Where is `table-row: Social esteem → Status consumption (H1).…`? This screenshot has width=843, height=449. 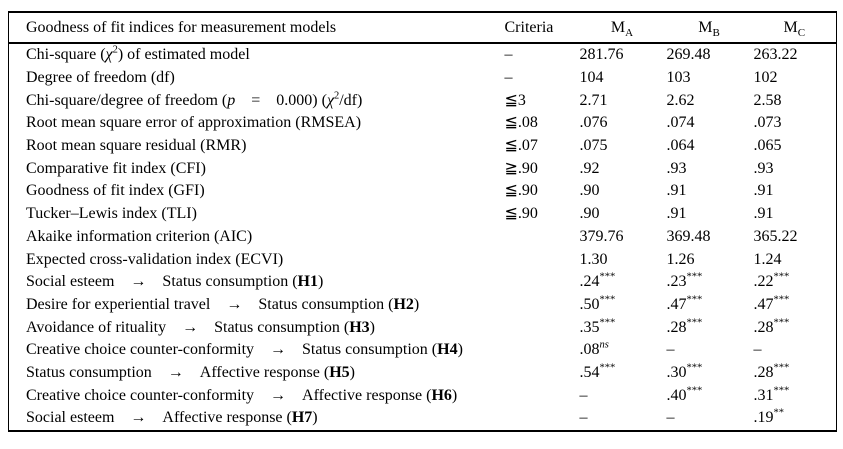 table-row: Social esteem → Status consumption (H1).… is located at coordinates (423, 282).